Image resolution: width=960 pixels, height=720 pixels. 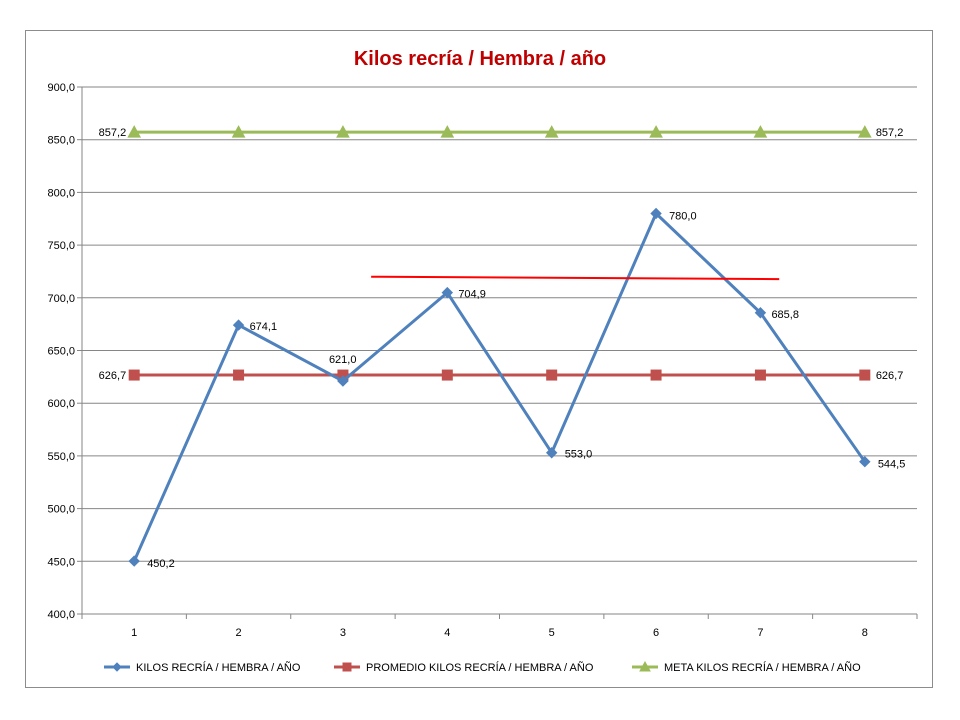 What do you see at coordinates (134, 633) in the screenshot?
I see `x-tick-label: 1` at bounding box center [134, 633].